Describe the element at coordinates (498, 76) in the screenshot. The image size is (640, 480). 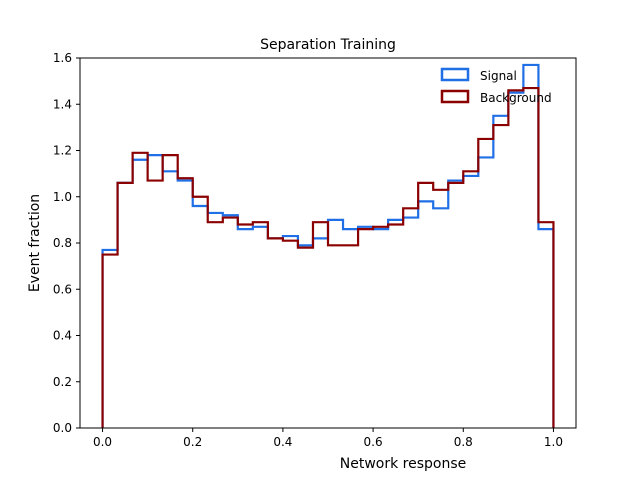
I see `legend-label-signal: Signal` at that location.